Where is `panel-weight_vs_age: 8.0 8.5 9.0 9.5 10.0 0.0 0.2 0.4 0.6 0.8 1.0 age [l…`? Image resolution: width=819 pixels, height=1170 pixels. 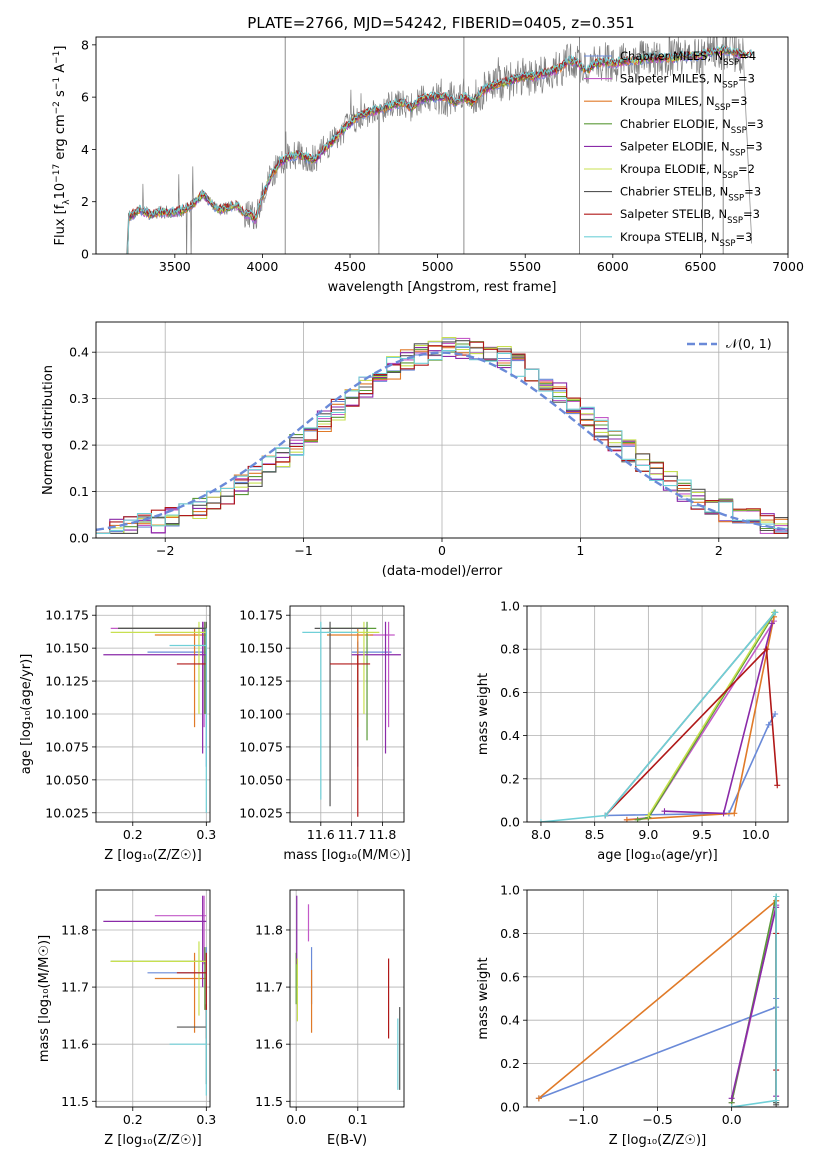 panel-weight_vs_age: 8.0 8.5 9.0 9.5 10.0 0.0 0.2 0.4 0.6 0.8 1.0 age [l… is located at coordinates (632, 731).